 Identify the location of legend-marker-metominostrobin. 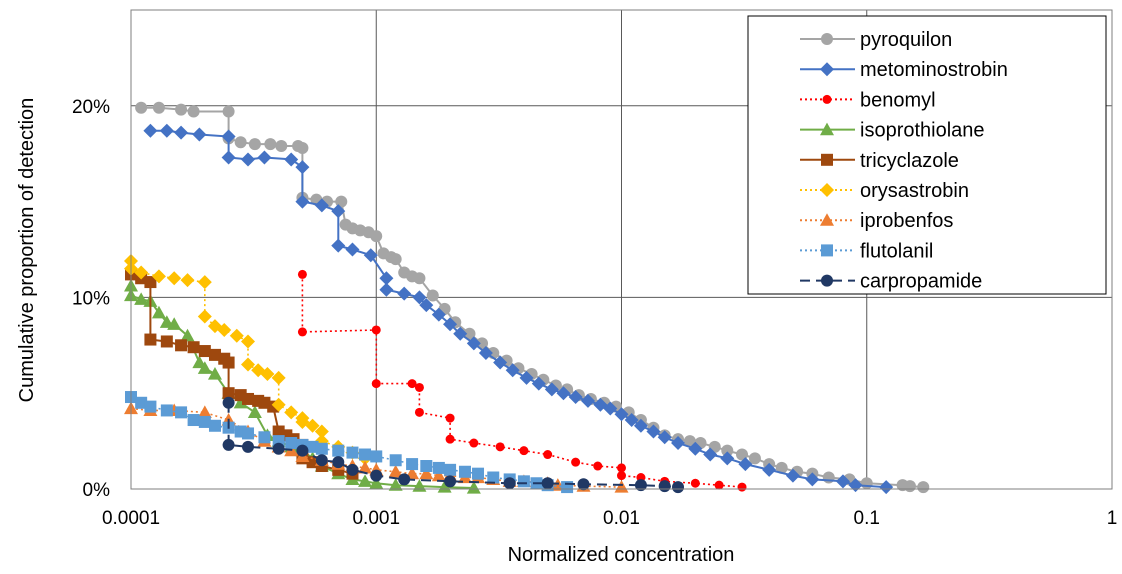
(827, 69).